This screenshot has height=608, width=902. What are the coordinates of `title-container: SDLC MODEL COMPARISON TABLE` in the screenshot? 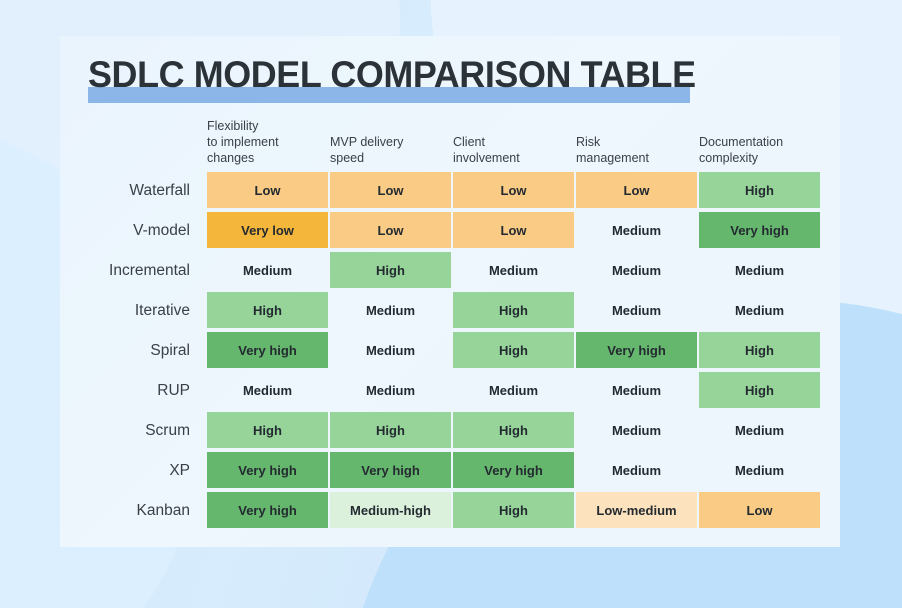 It's located at (401, 78).